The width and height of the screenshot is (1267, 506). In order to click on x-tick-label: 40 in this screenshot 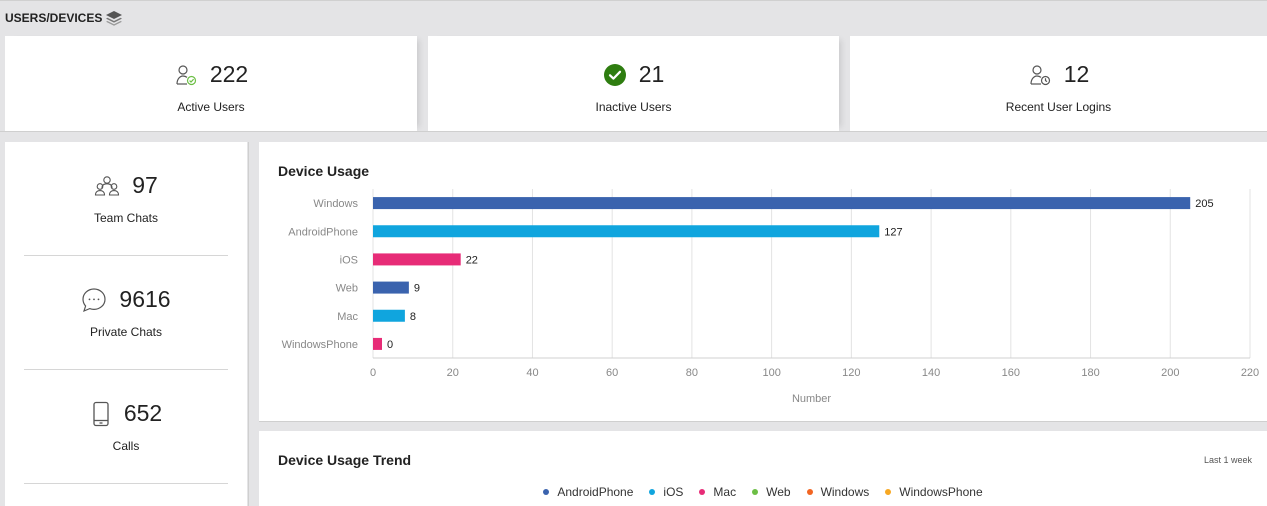, I will do `click(532, 373)`.